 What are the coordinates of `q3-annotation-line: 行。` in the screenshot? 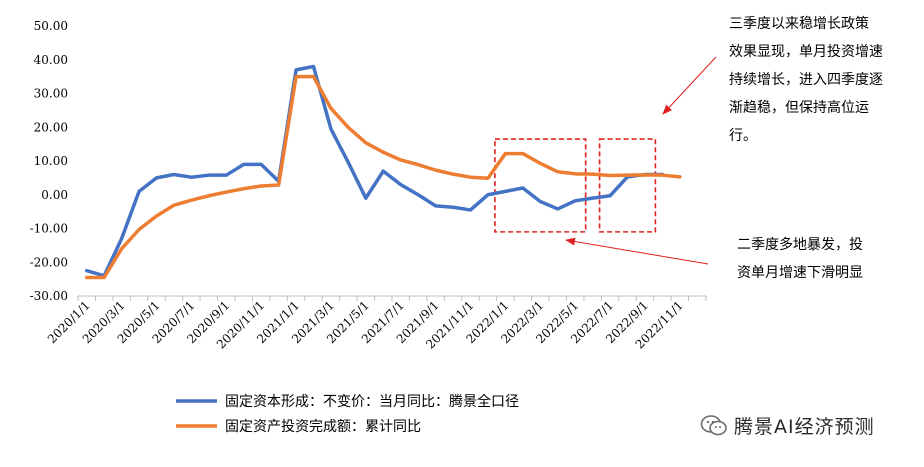 It's located at (743, 136).